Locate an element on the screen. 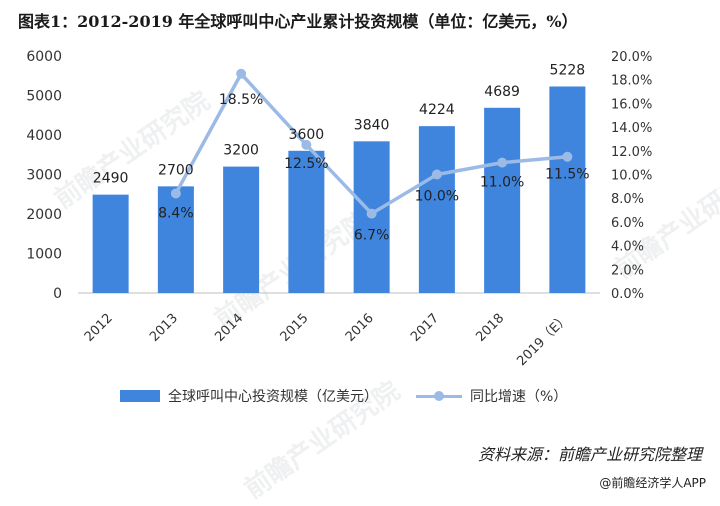  y-left-tick-label: 4000 is located at coordinates (44, 136).